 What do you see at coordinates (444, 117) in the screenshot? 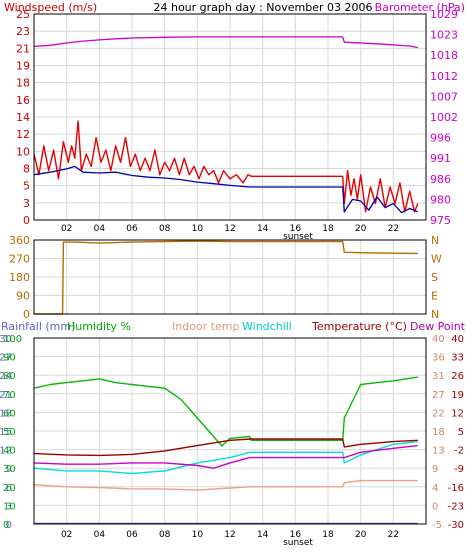
I see `barometer-tick: 1002` at bounding box center [444, 117].